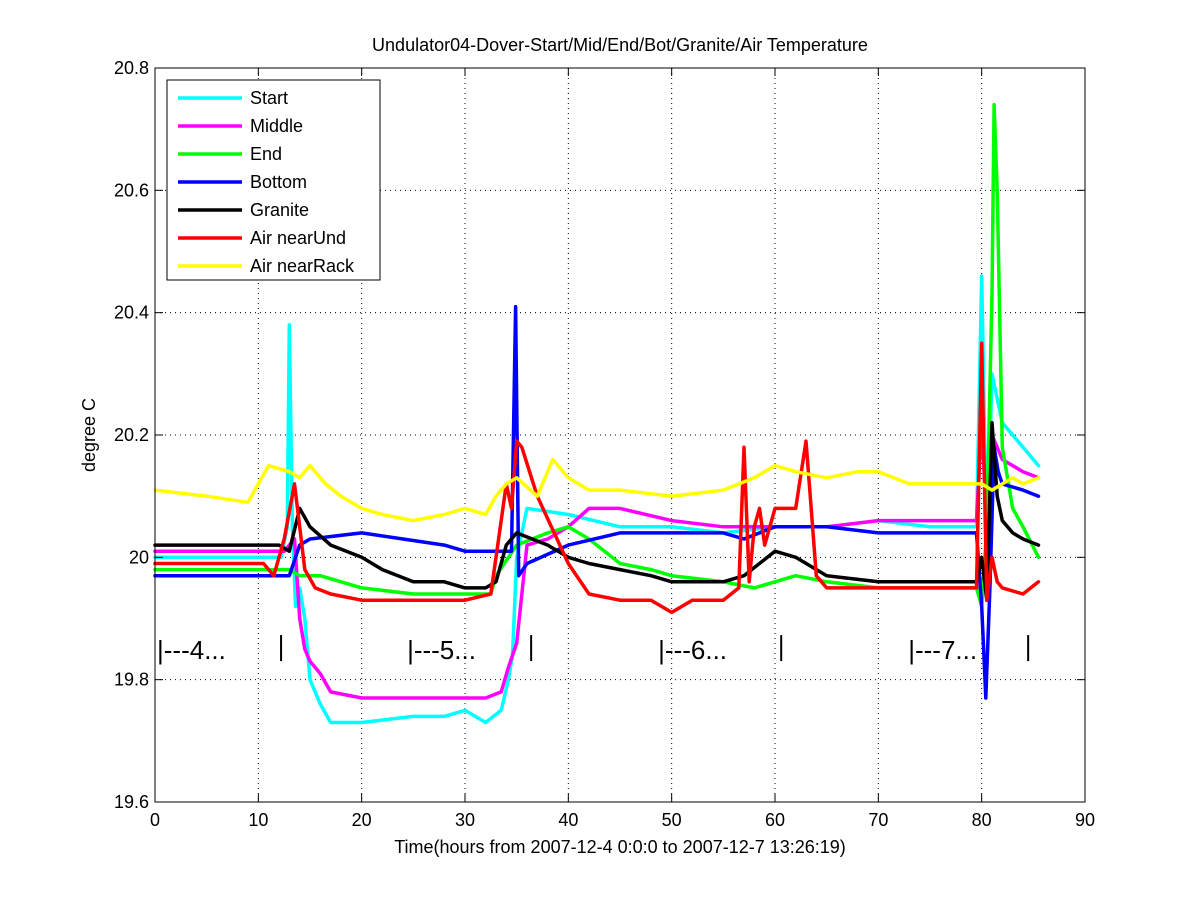 The image size is (1200, 900). I want to click on x-tick-label: 0, so click(155, 820).